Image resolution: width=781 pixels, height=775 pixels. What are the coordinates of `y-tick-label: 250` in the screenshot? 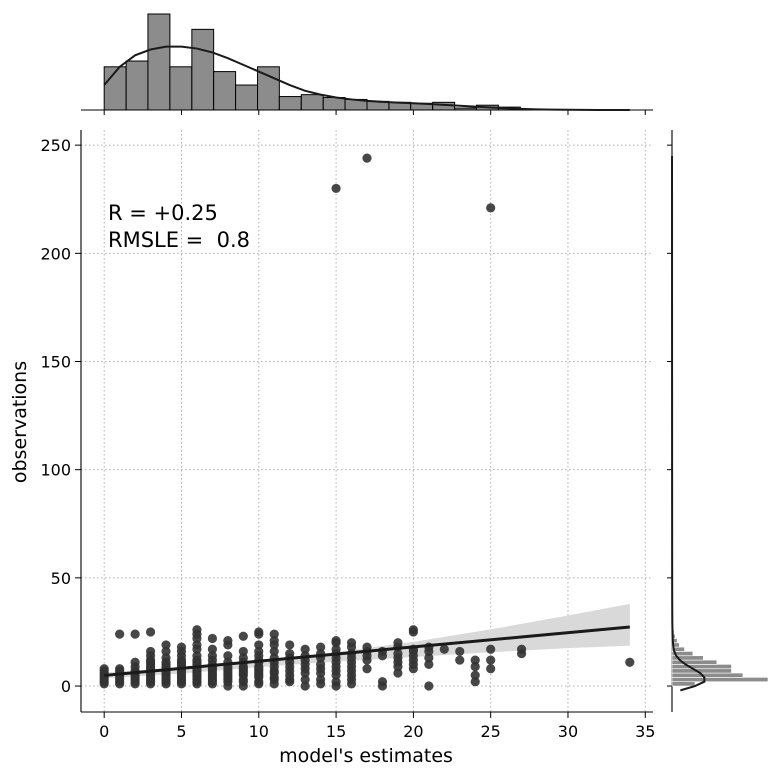 It's located at (55, 145).